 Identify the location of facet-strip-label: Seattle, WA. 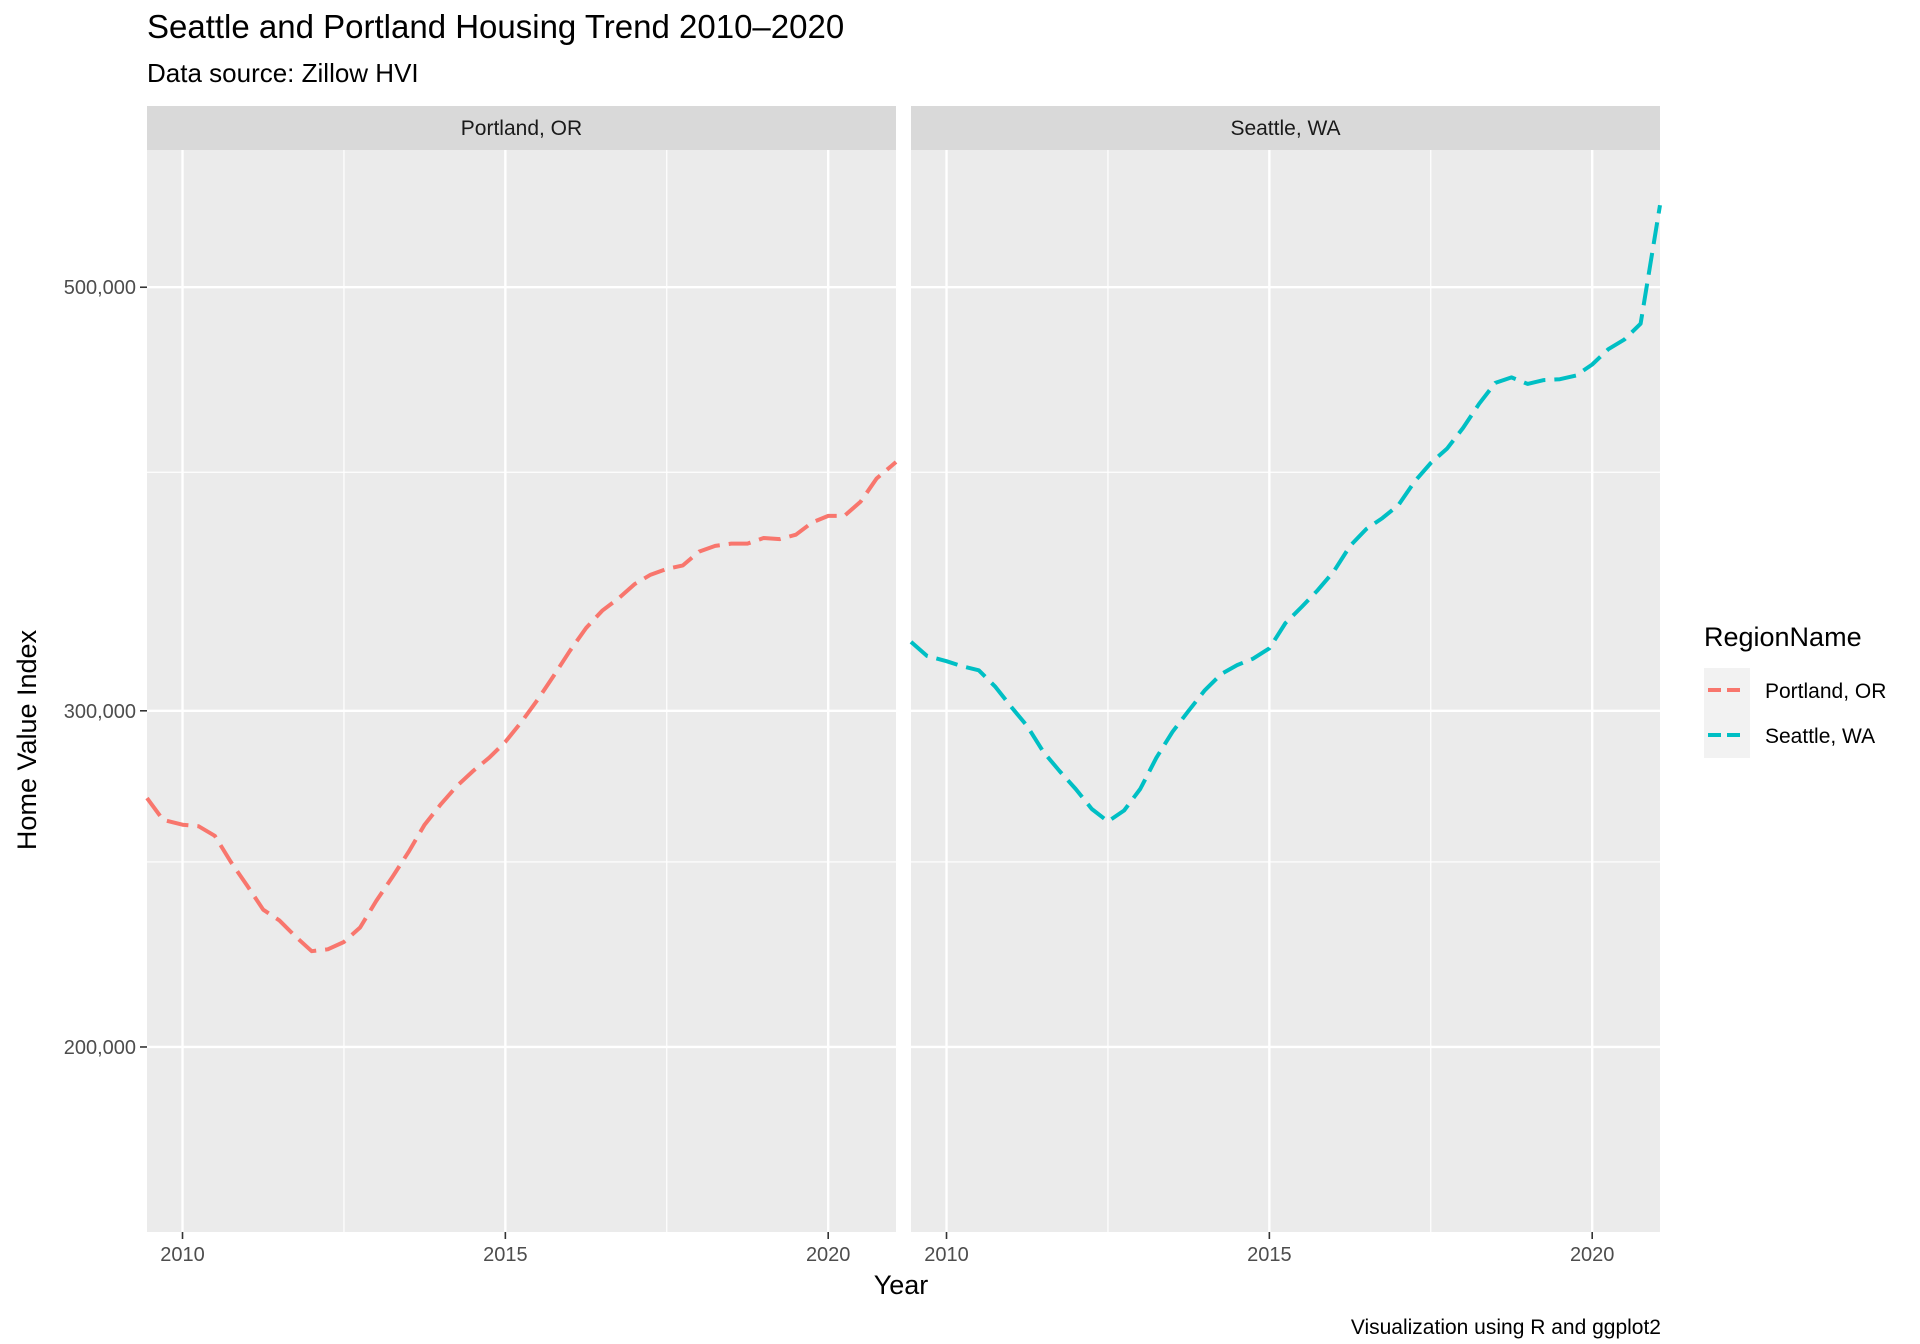
(1285, 128).